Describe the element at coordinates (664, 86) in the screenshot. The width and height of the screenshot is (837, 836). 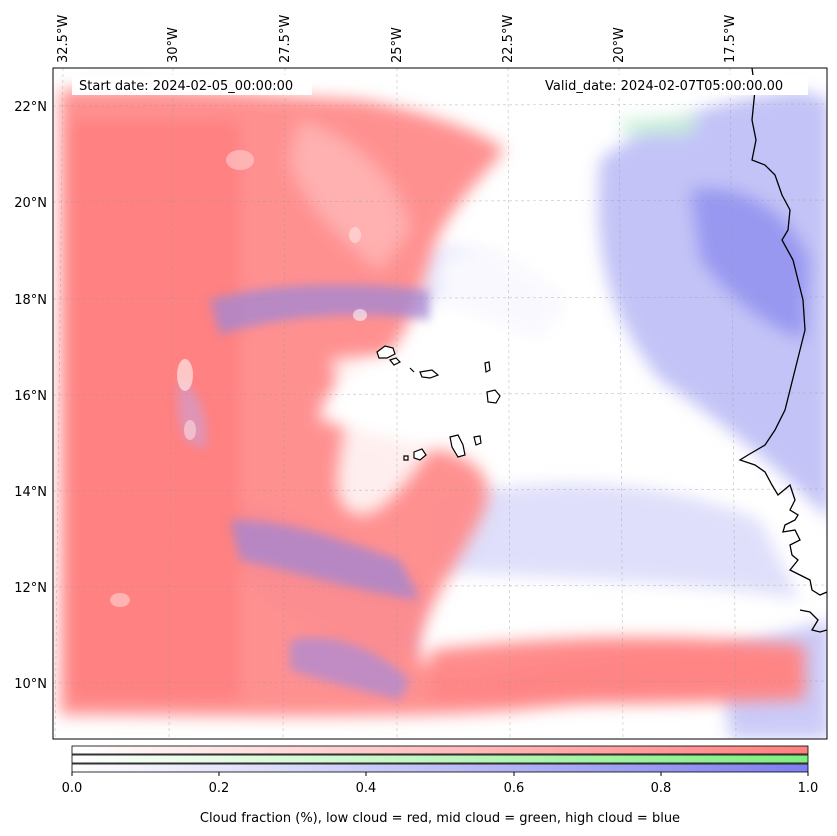
I see `valid-date-text: Valid_date: 2024-02-07T05:00:00.00` at that location.